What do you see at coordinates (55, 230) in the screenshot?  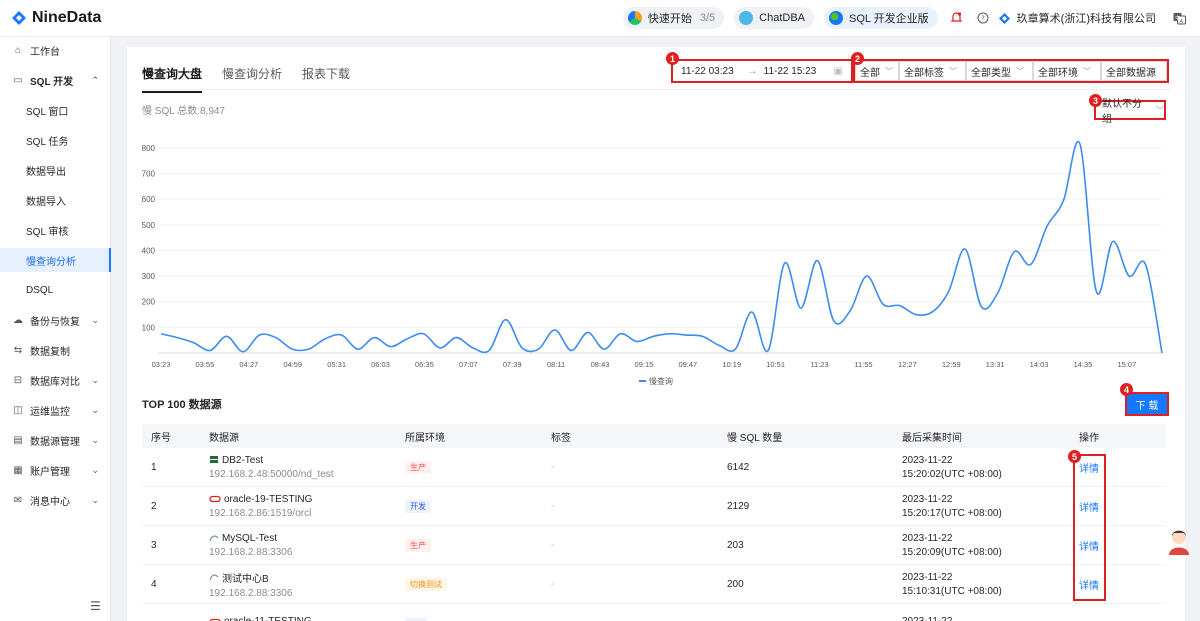 I see `sidebar-item-sql-review: SQL 审核` at bounding box center [55, 230].